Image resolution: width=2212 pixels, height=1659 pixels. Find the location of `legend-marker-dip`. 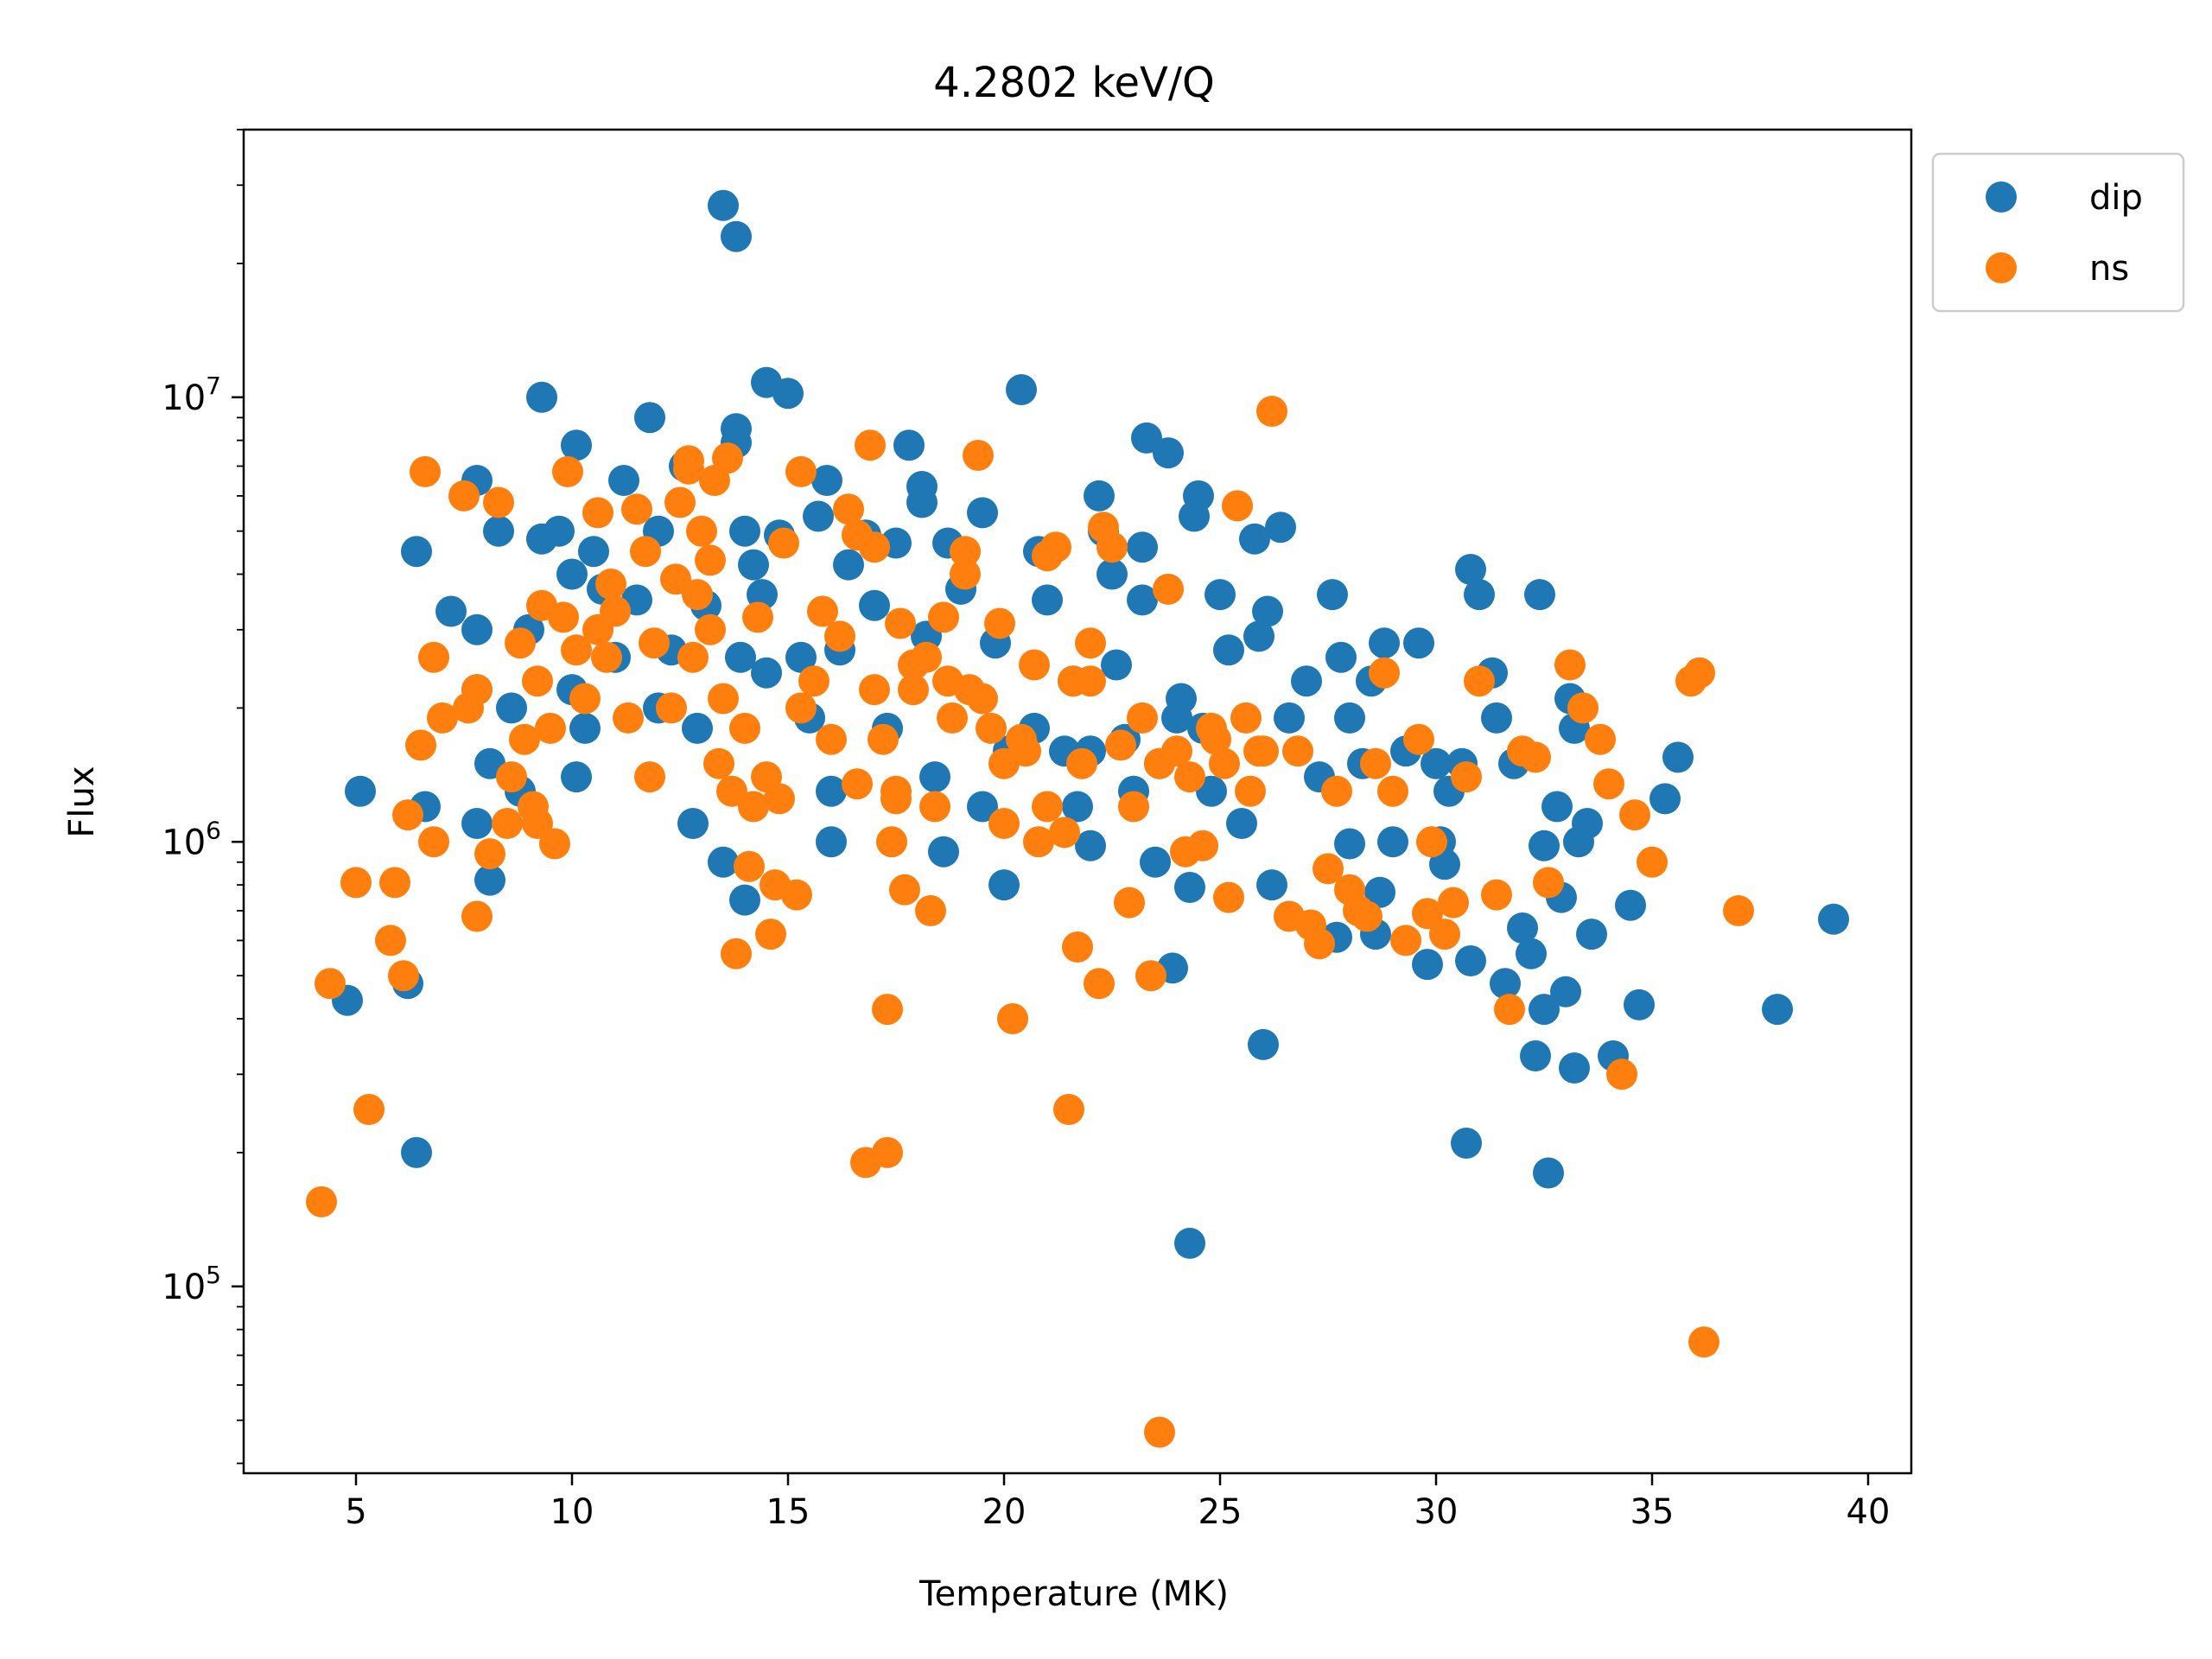

legend-marker-dip is located at coordinates (2001, 197).